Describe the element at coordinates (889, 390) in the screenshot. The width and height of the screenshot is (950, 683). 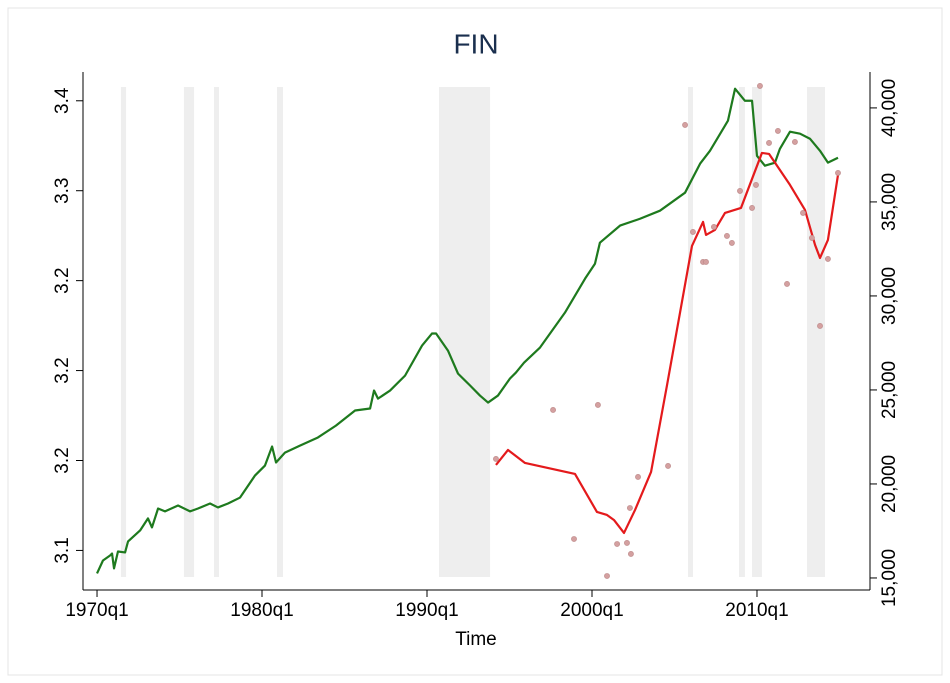
I see `y2-tick-label: 25,000` at that location.